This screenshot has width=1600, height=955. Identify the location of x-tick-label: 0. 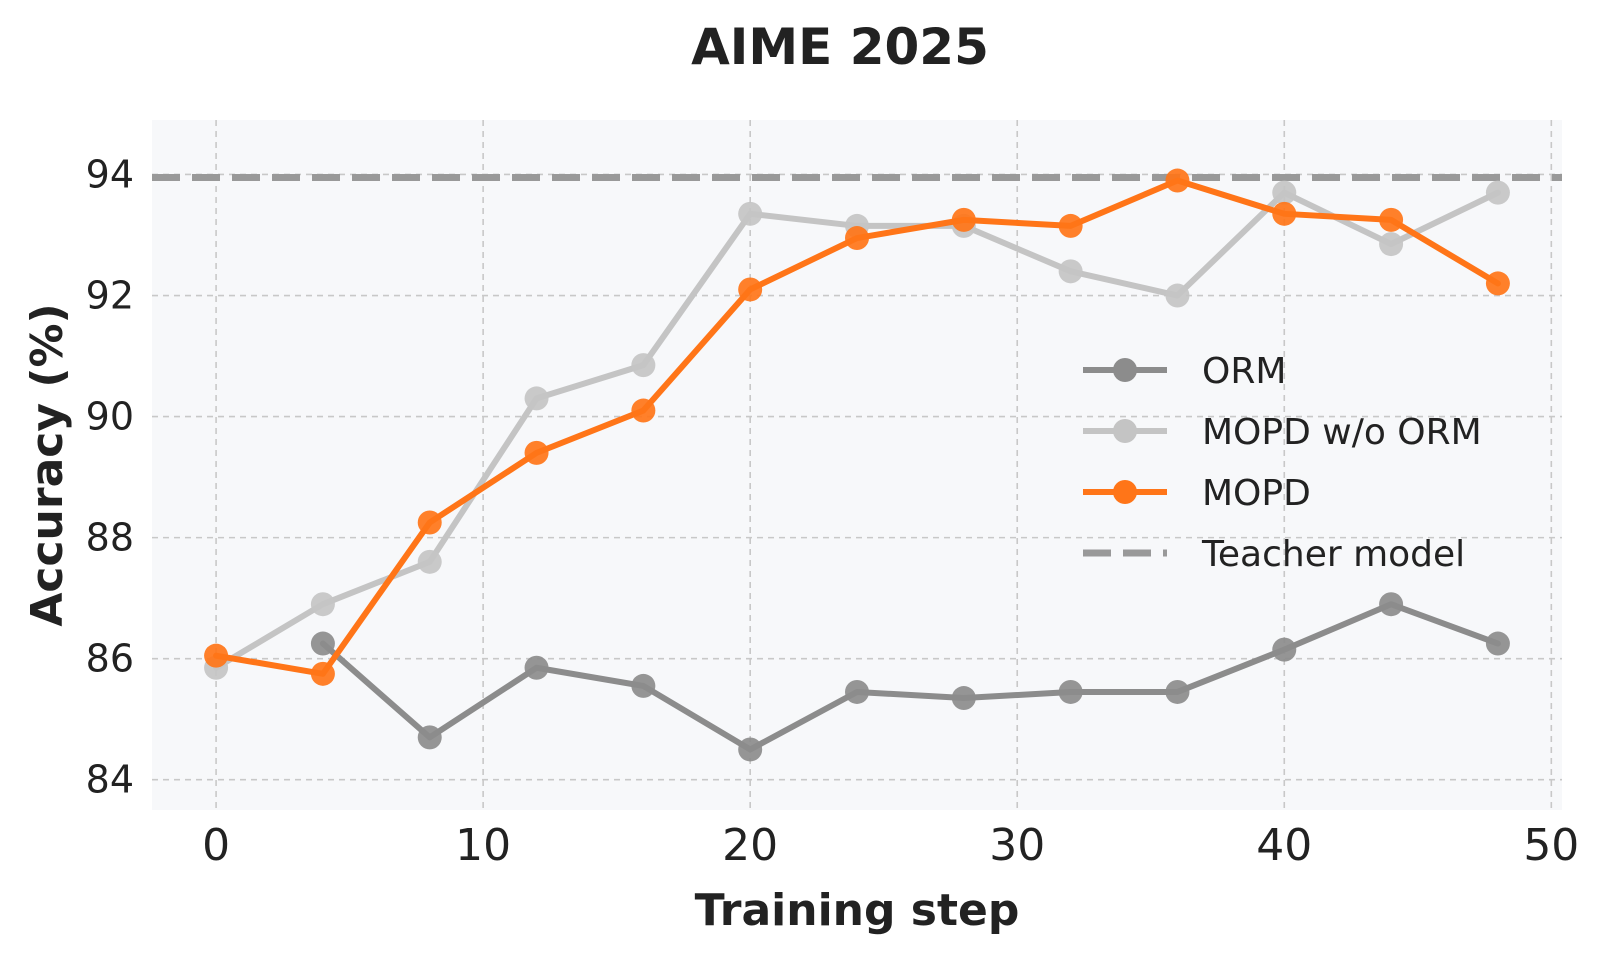
(216, 845).